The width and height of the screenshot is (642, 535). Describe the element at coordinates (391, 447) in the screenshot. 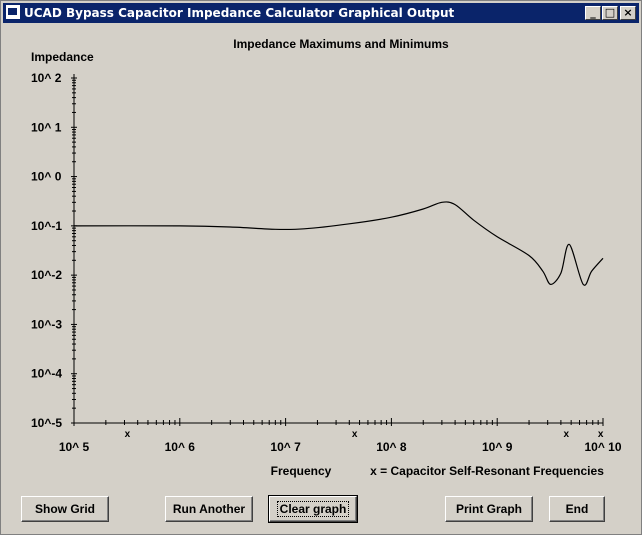

I see `x-tick-label: 10^ 8` at that location.